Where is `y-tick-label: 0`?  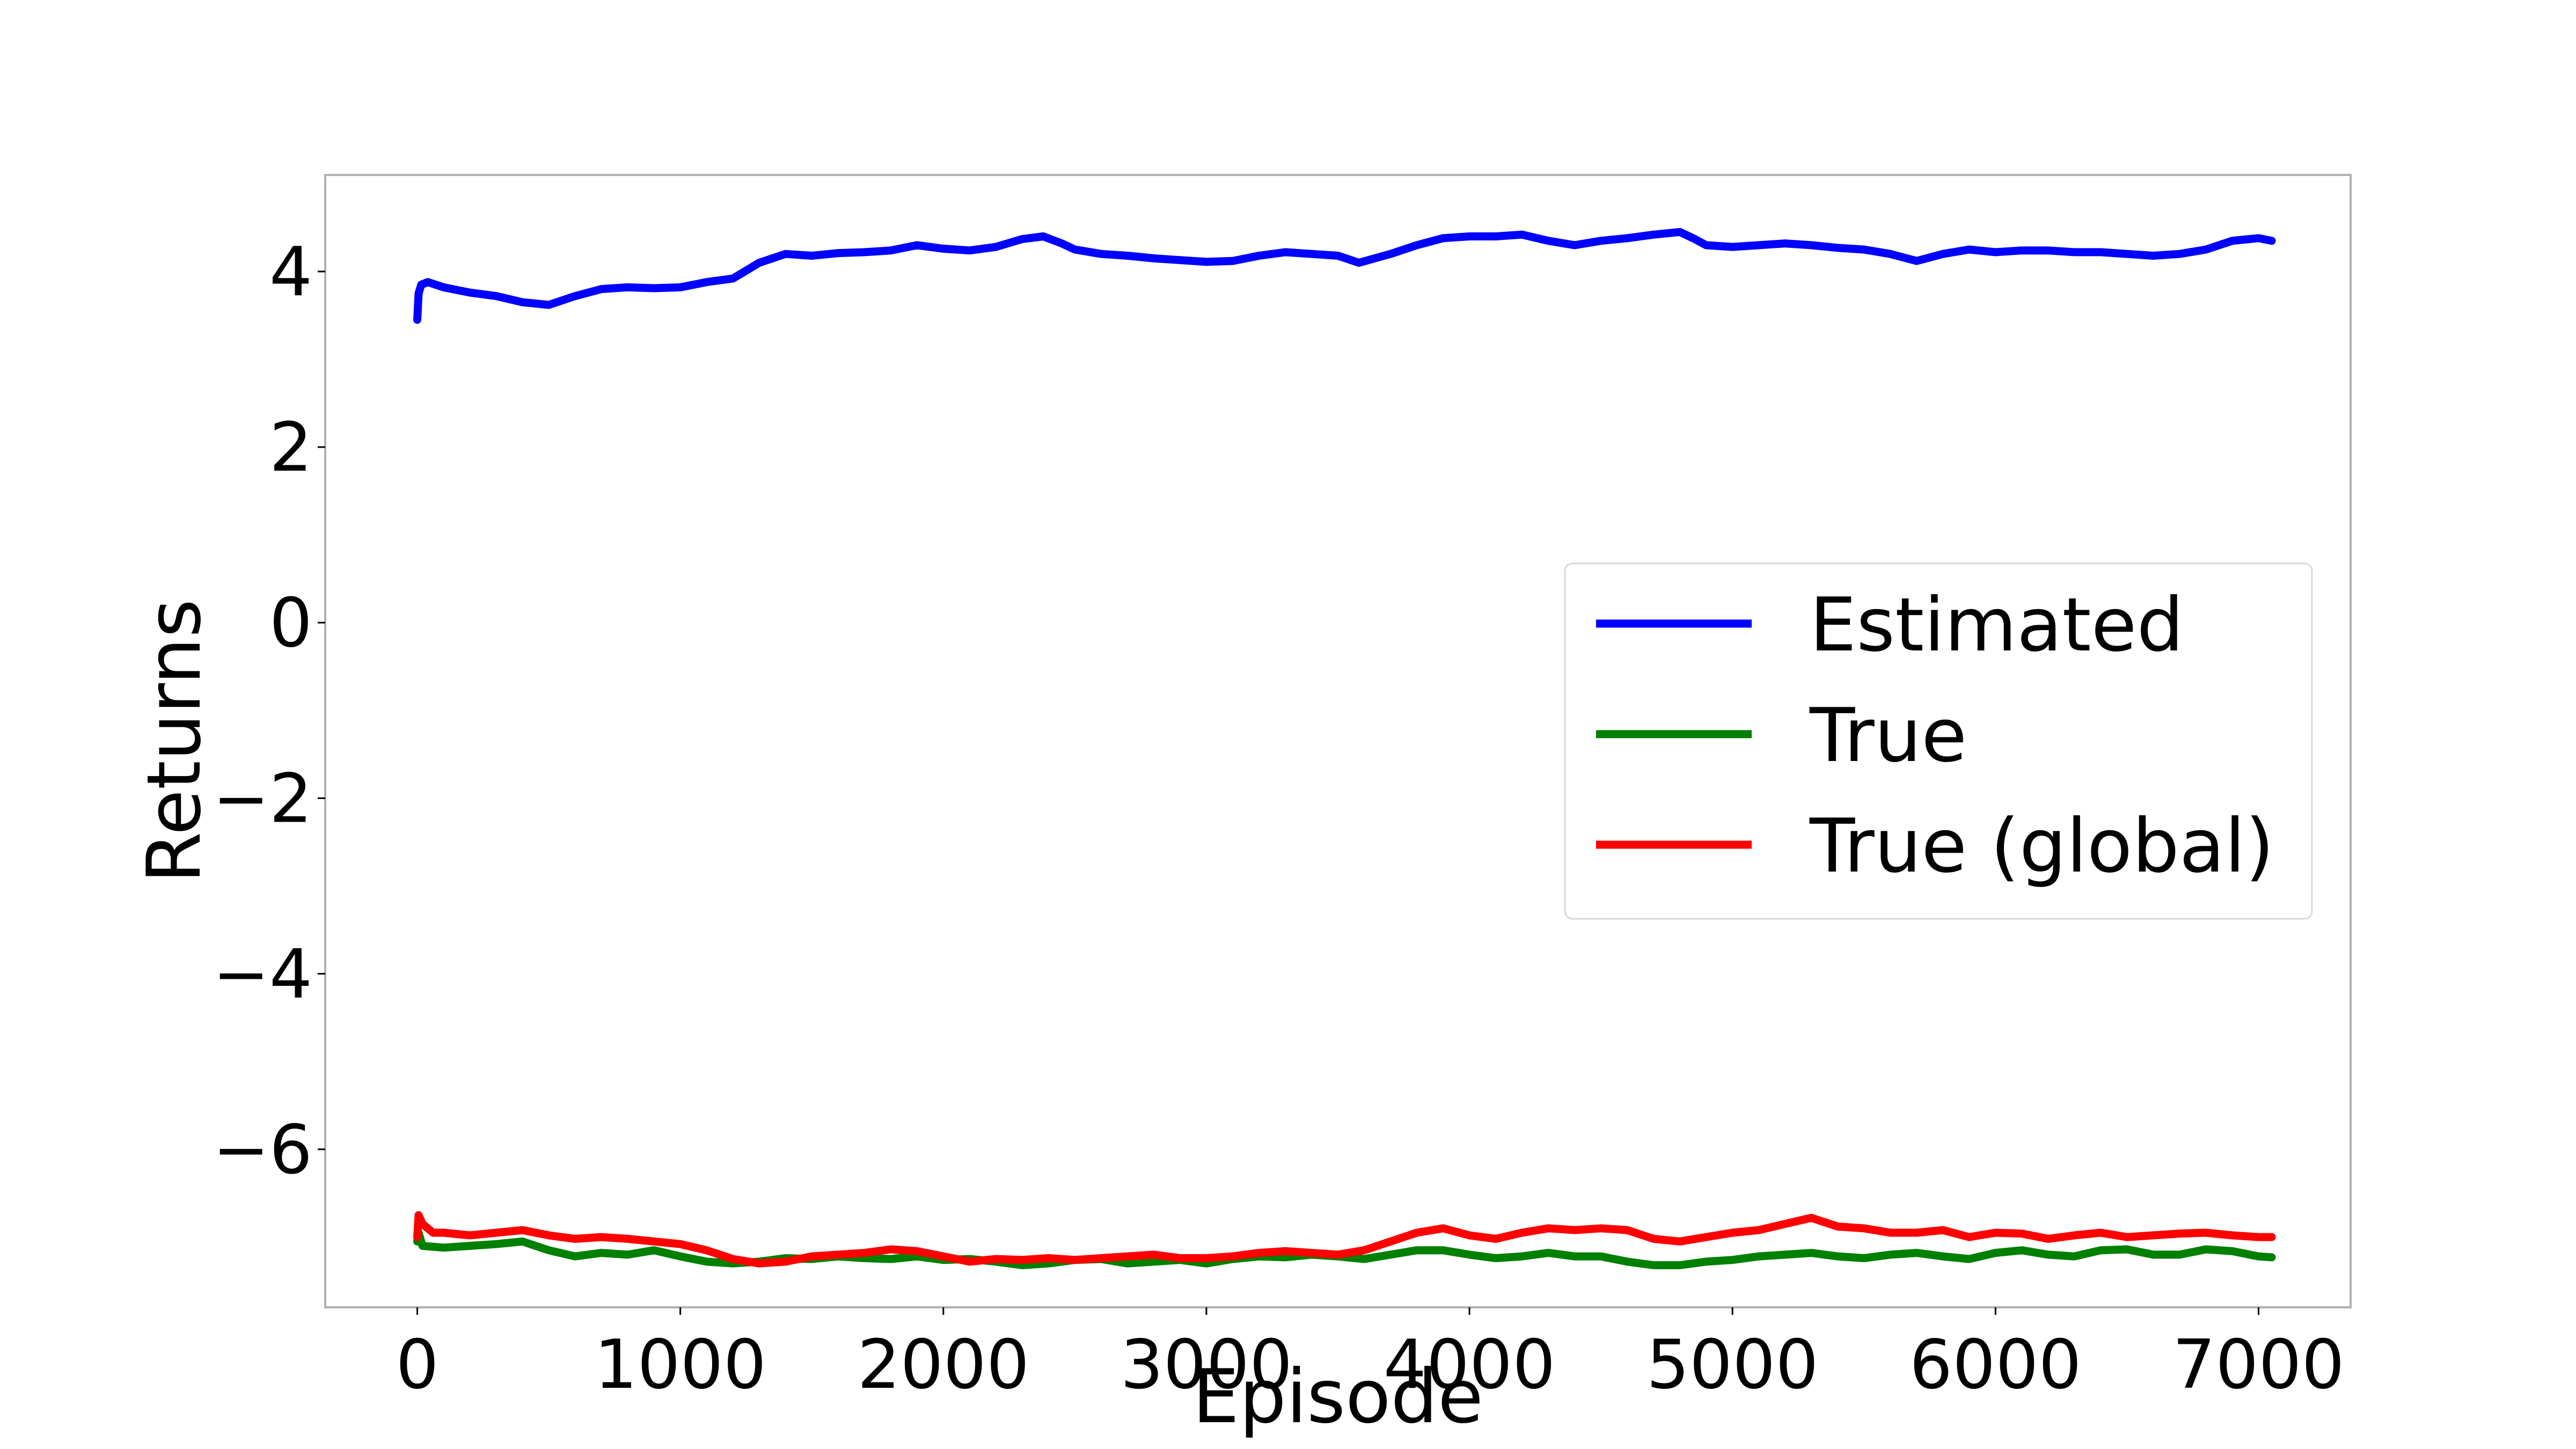 y-tick-label: 0 is located at coordinates (290, 622).